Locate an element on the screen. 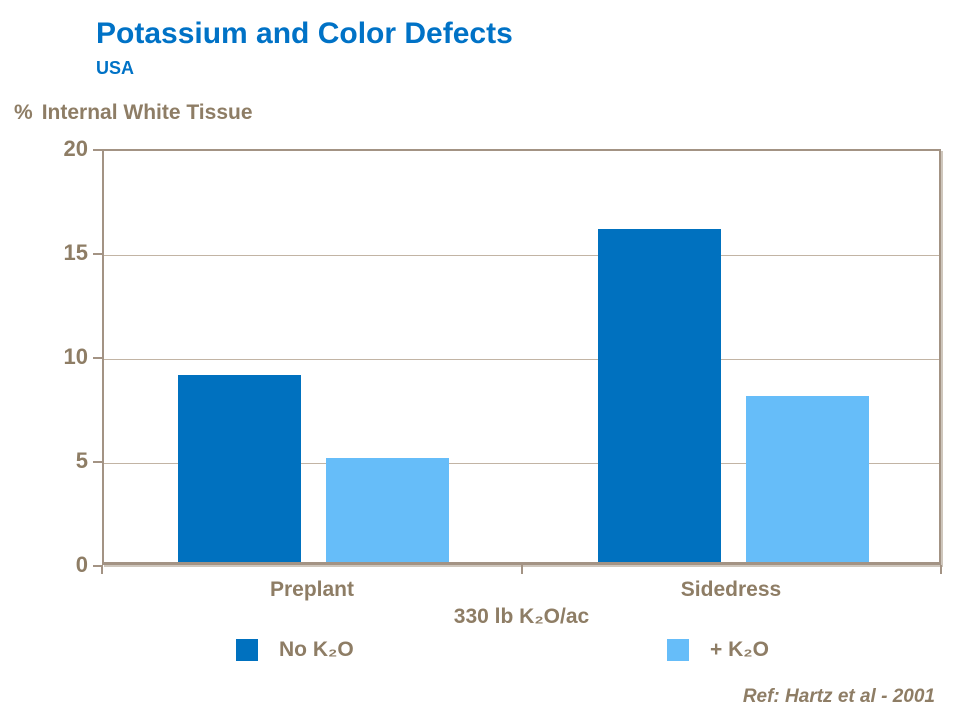 This screenshot has width=960, height=720. percent-symbol: % is located at coordinates (23, 112).